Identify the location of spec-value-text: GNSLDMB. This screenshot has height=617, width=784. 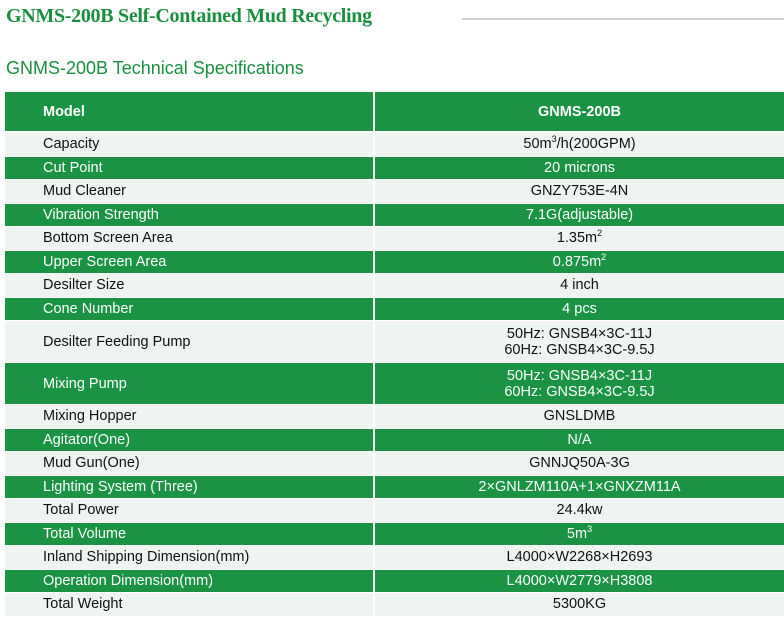
(579, 416).